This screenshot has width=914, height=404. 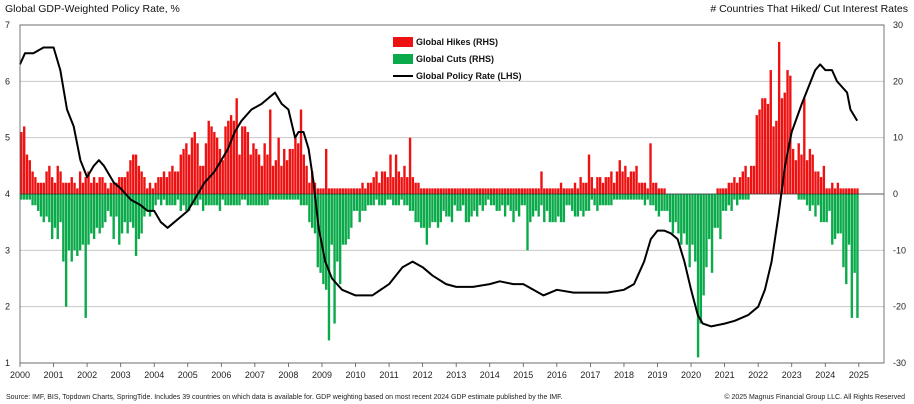 What do you see at coordinates (825, 375) in the screenshot?
I see `x-axis-tick-label: 2024` at bounding box center [825, 375].